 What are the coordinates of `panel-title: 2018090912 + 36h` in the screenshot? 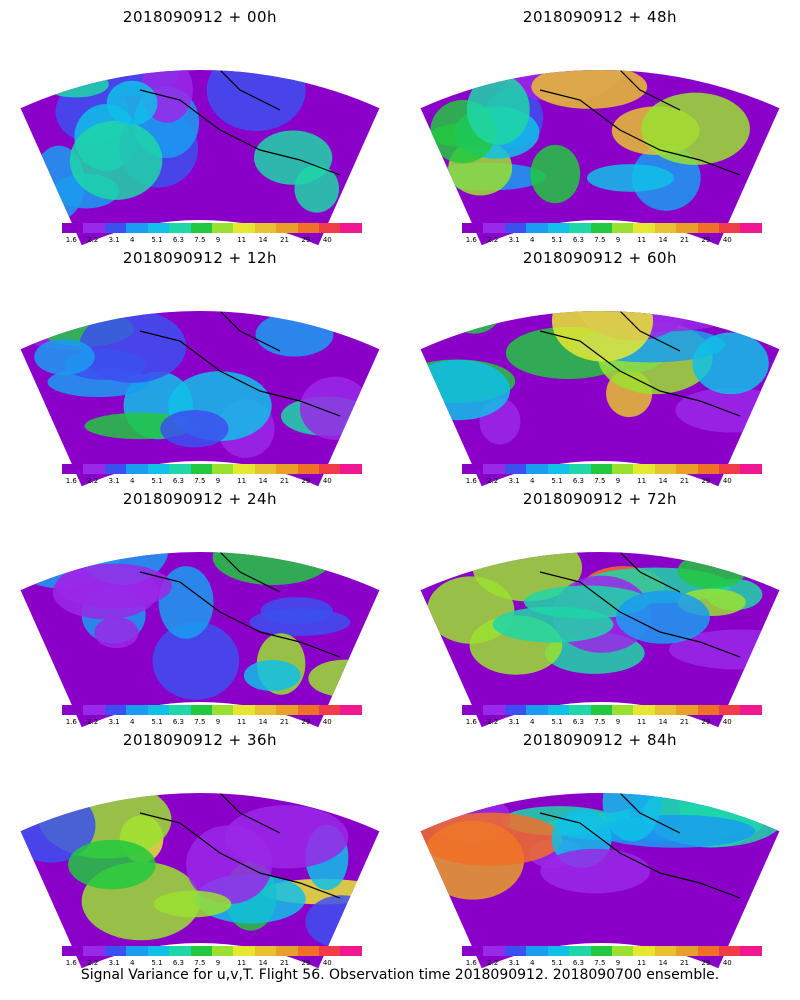 It's located at (200, 740).